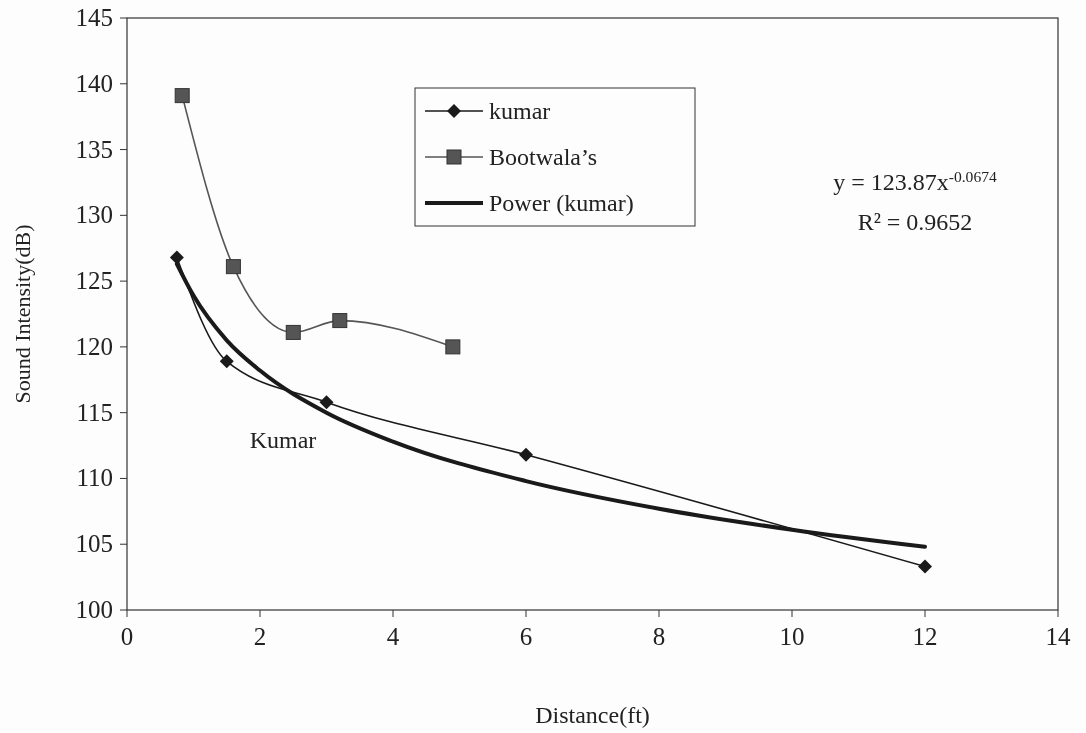 The width and height of the screenshot is (1086, 733). What do you see at coordinates (94, 281) in the screenshot?
I see `y-tick-label: 125` at bounding box center [94, 281].